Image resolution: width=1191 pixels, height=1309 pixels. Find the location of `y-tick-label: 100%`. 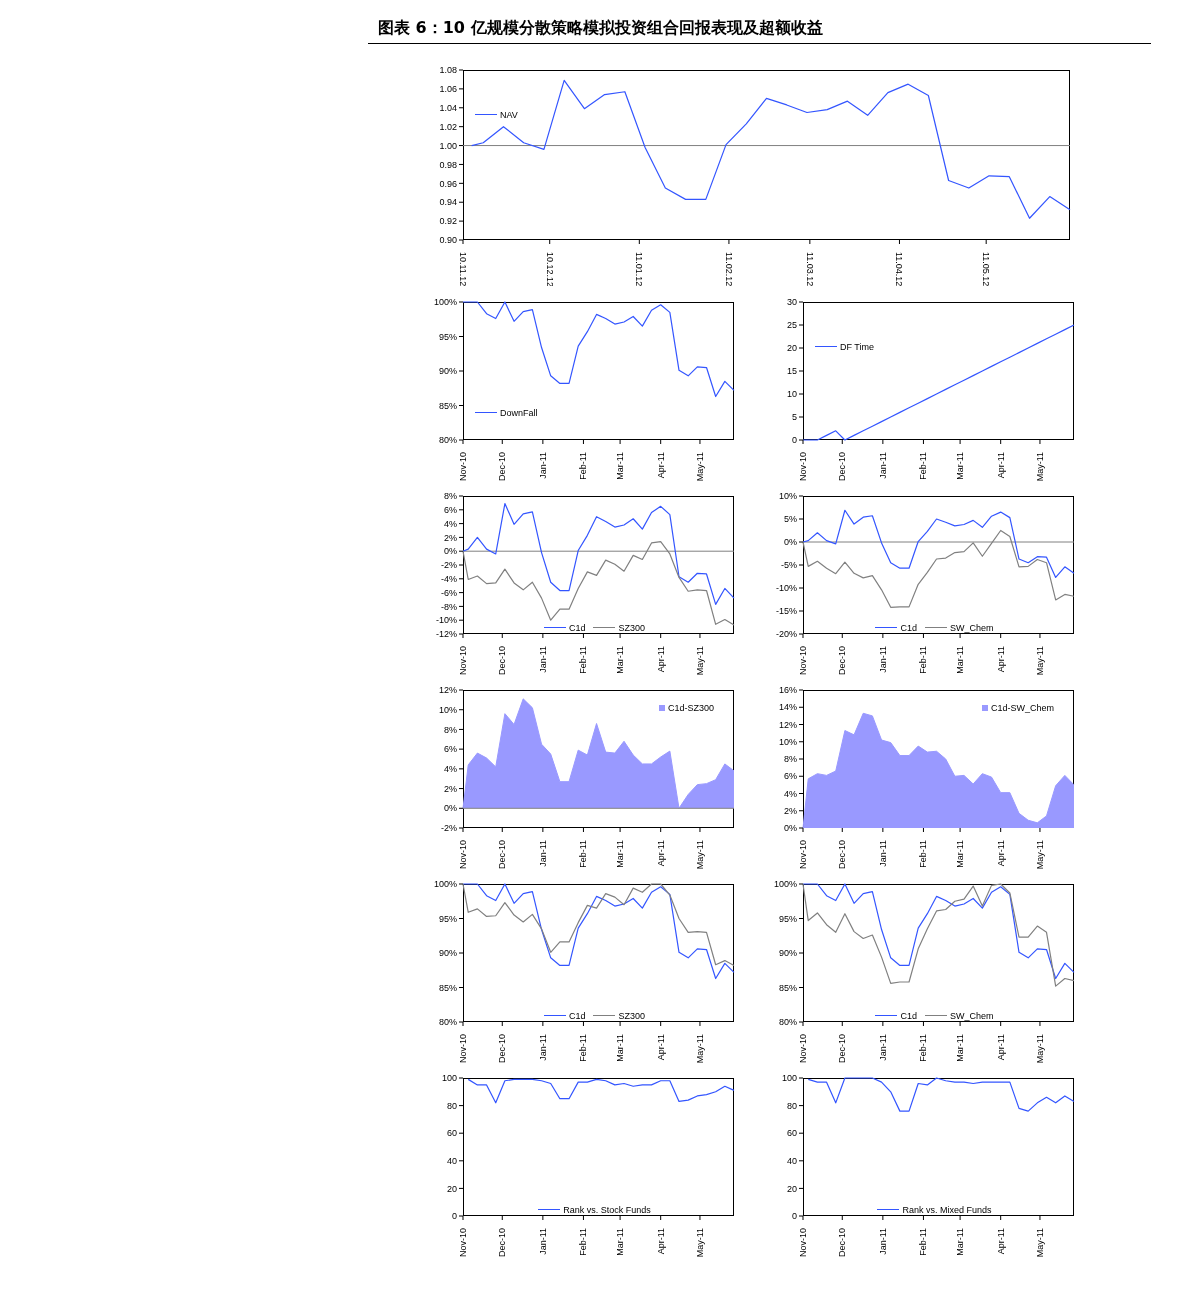

y-tick-label: 100% is located at coordinates (445, 302).